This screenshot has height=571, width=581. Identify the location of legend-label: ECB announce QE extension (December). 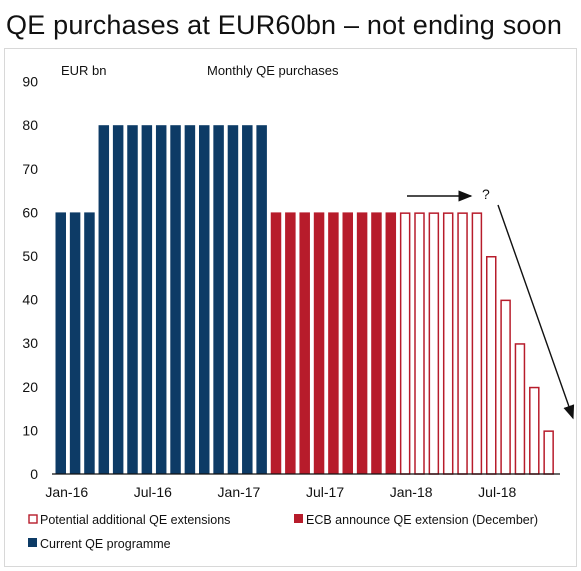
(422, 520).